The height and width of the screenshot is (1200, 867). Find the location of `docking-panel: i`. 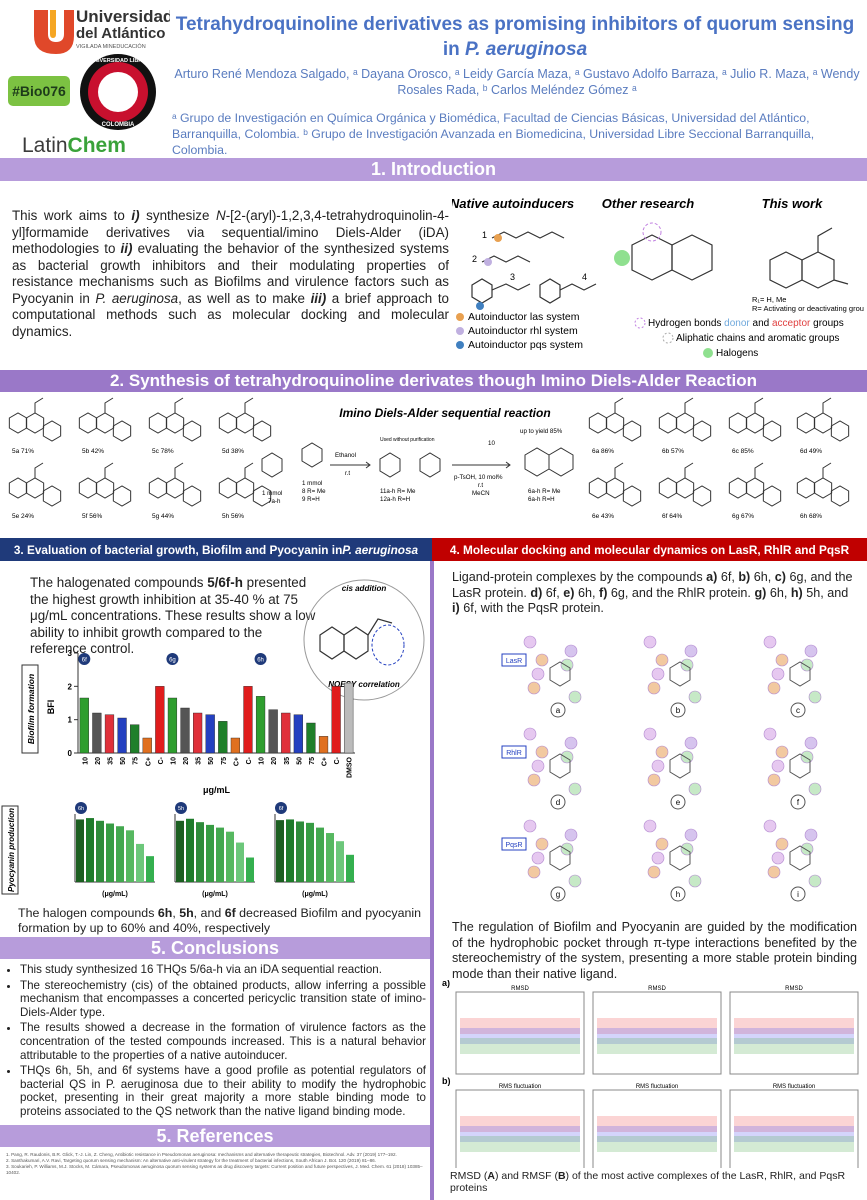

docking-panel: i is located at coordinates (792, 860).